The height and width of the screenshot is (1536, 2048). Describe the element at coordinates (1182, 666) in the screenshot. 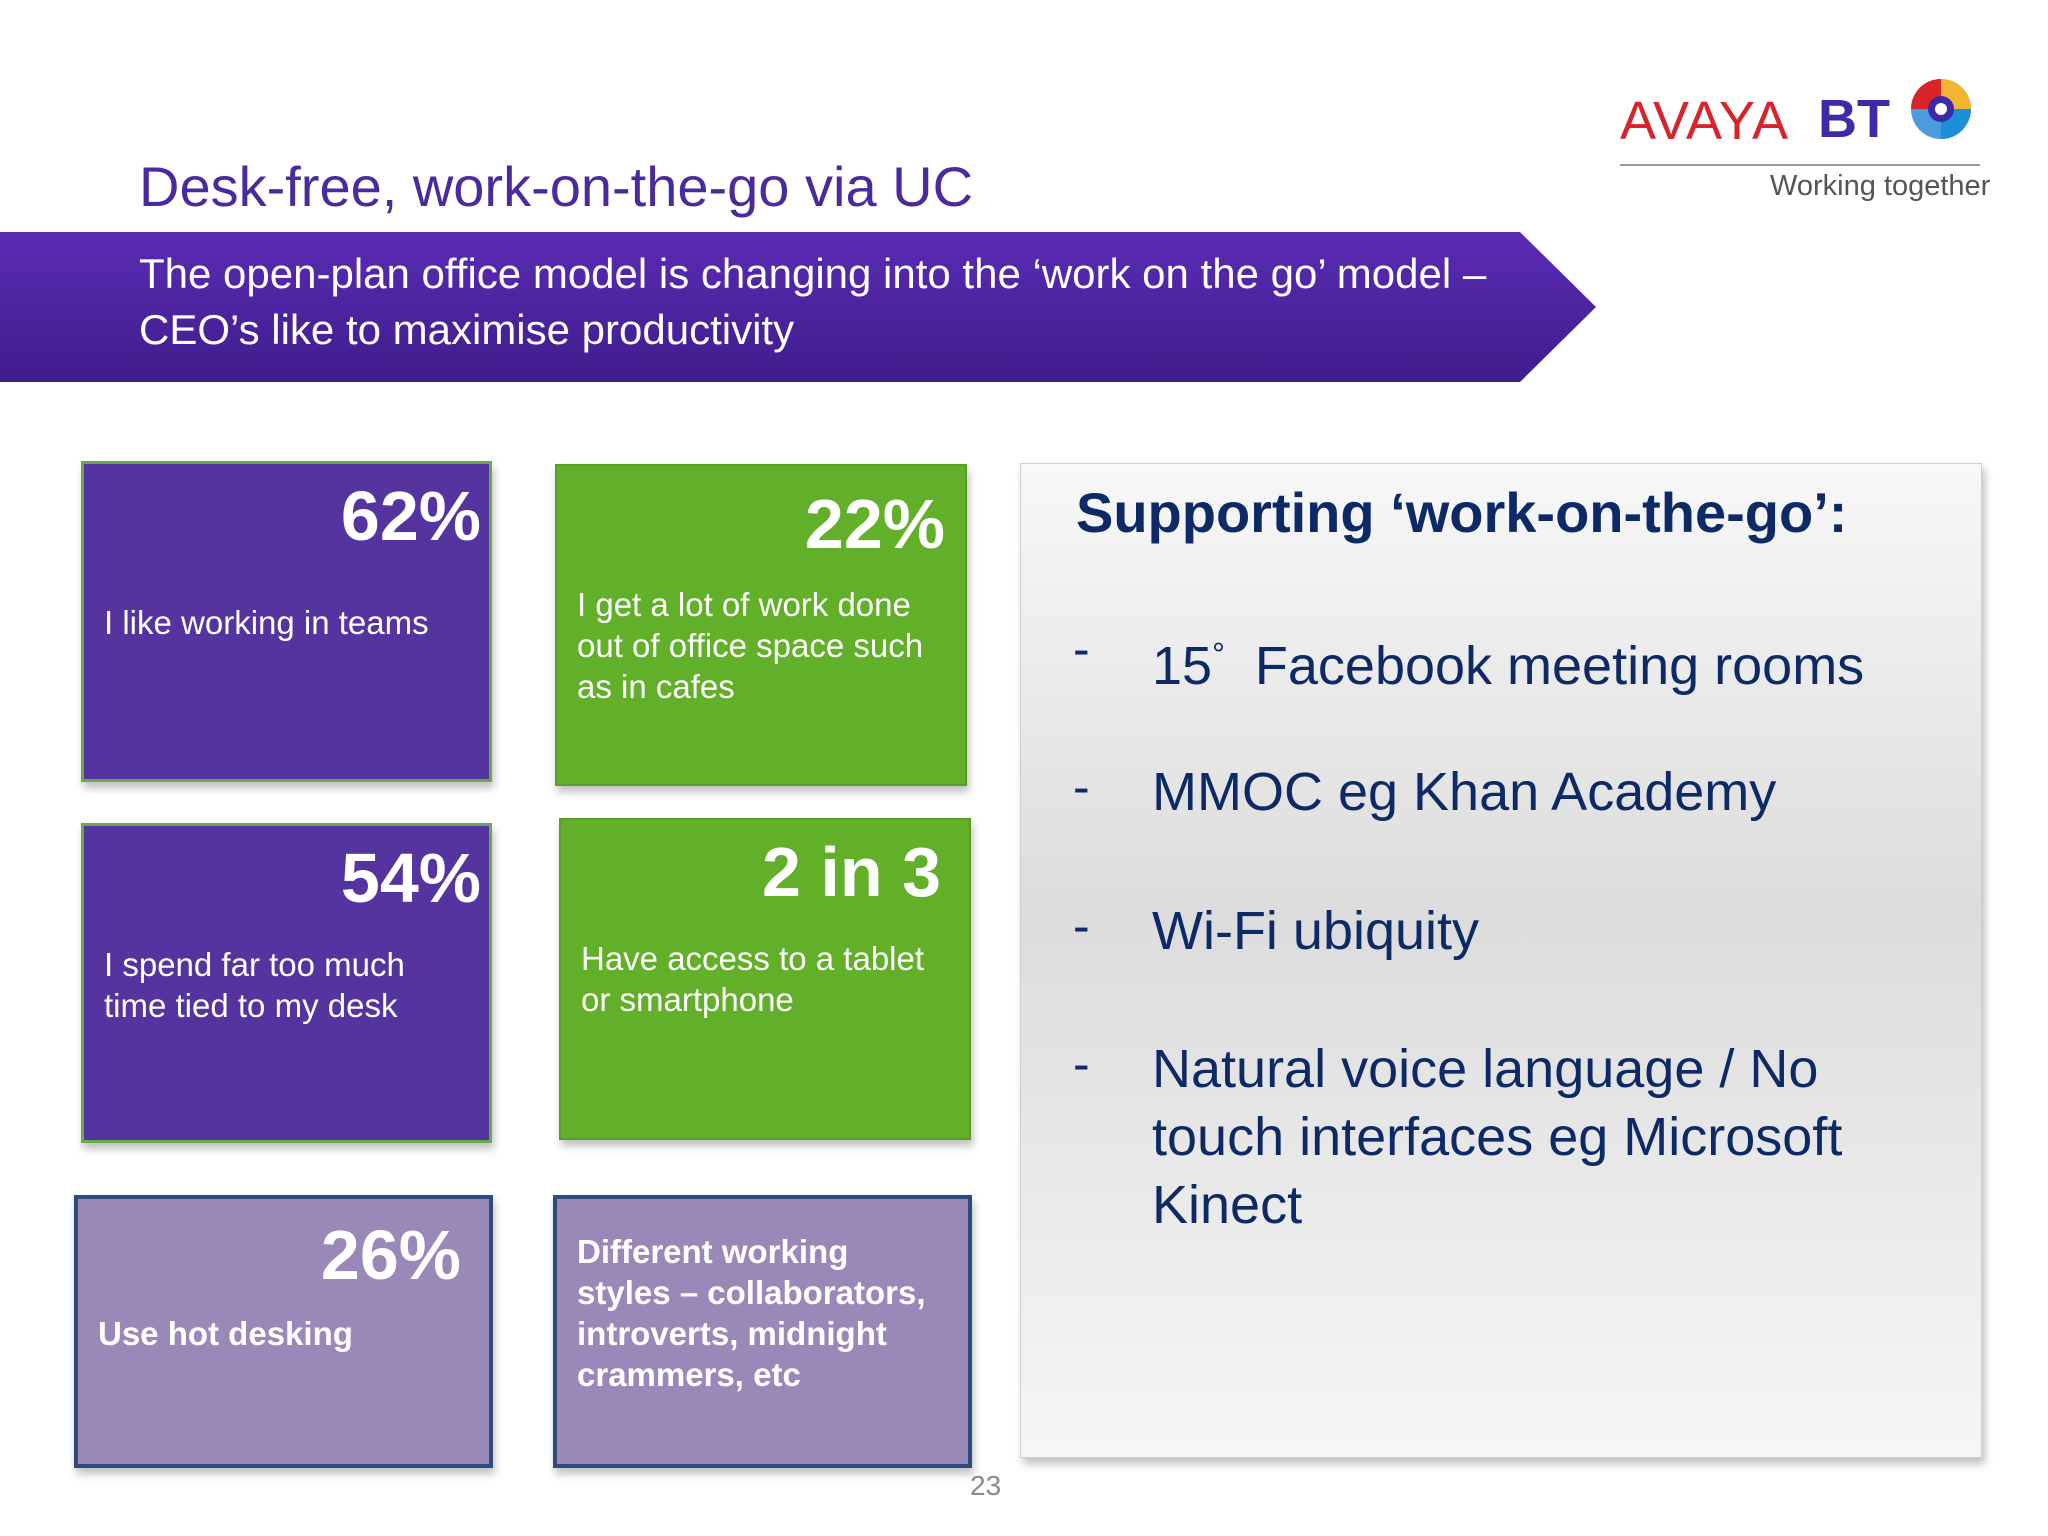

I see `bullet-prefix: 15` at that location.